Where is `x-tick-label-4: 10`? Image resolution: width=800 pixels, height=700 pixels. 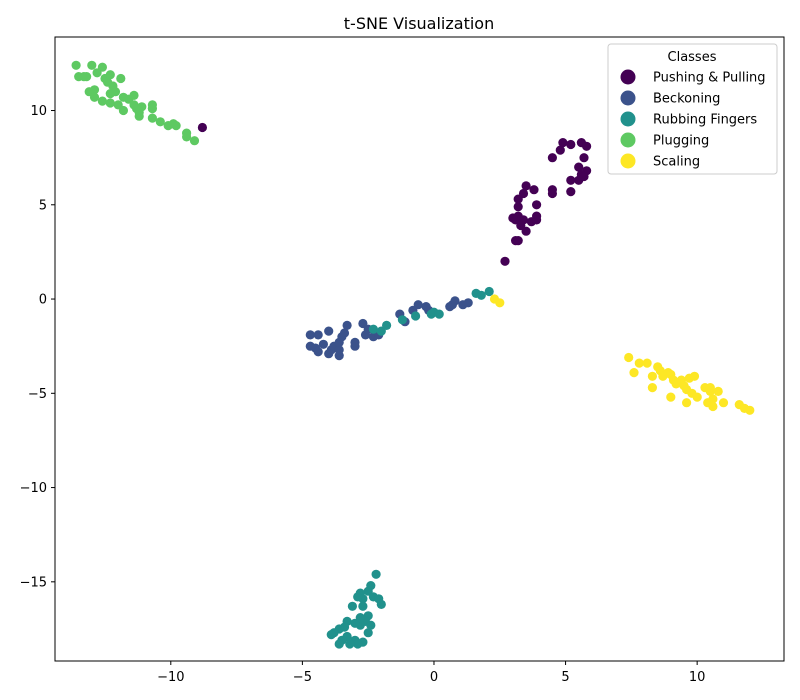
x-tick-label-4: 10 is located at coordinates (697, 677).